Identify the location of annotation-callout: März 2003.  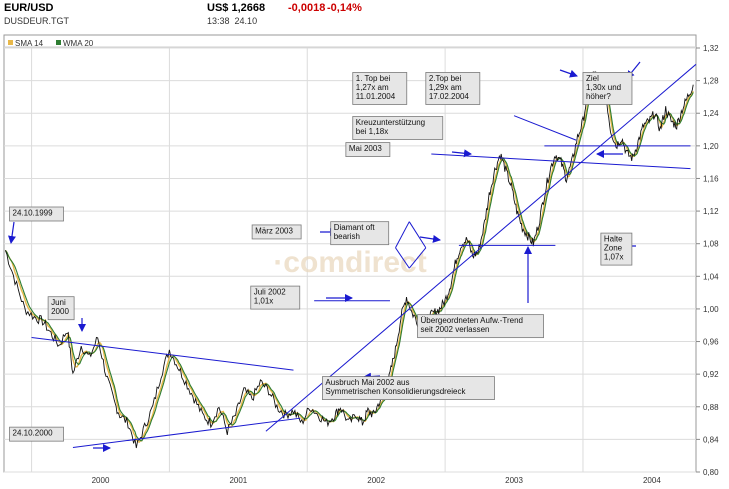
(276, 232).